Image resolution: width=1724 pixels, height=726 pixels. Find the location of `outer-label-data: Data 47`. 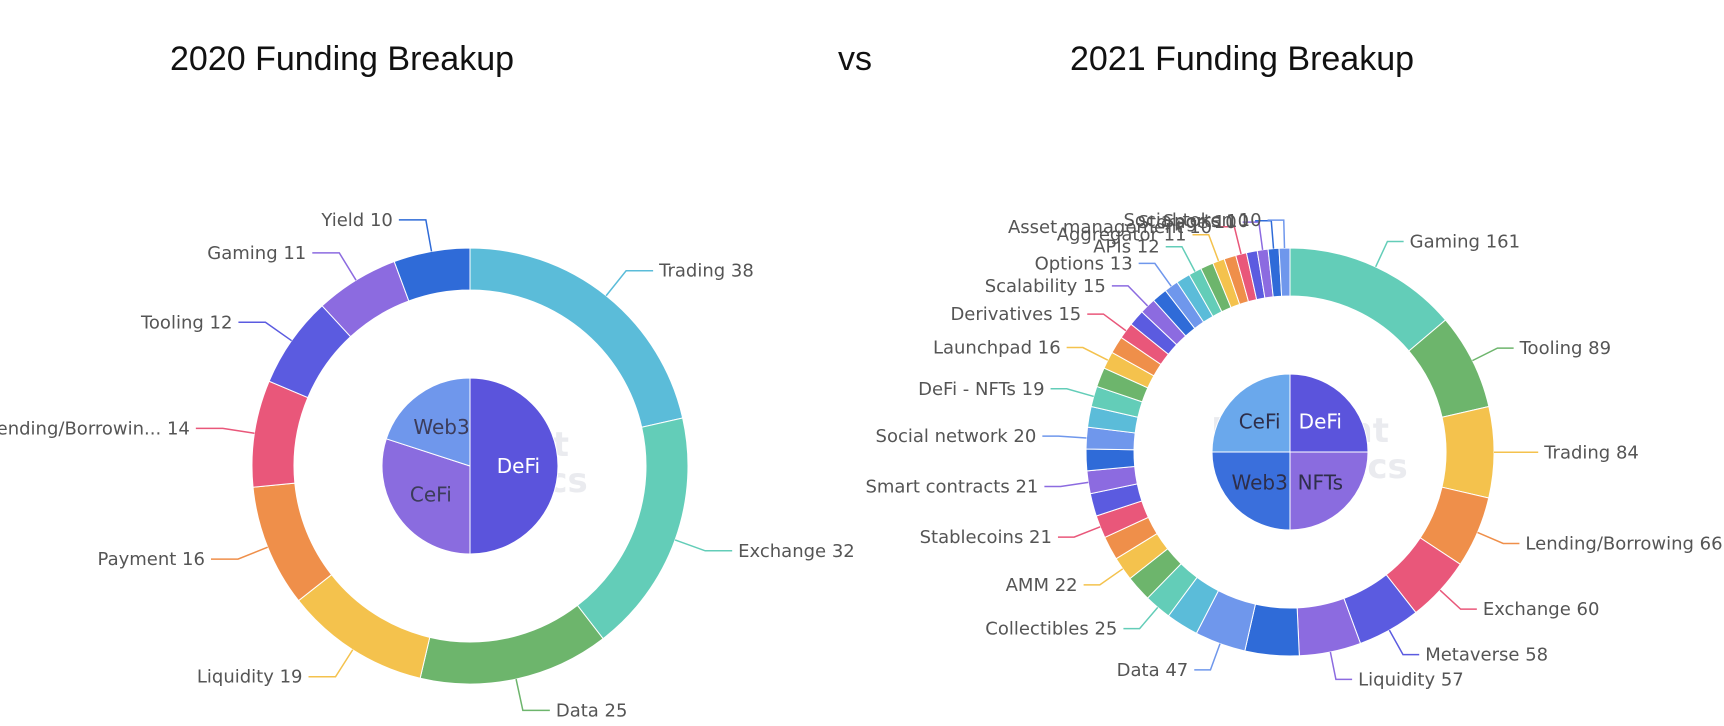

outer-label-data: Data 47 is located at coordinates (1153, 670).